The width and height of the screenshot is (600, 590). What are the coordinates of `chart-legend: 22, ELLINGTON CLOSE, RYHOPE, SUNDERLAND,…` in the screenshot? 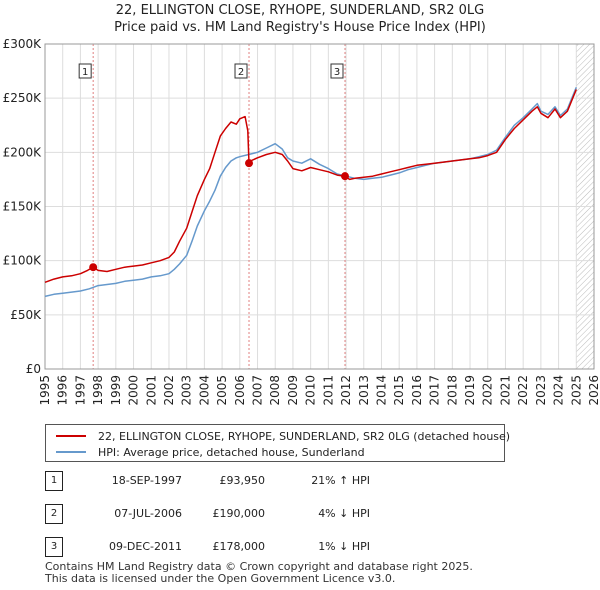 It's located at (277, 443).